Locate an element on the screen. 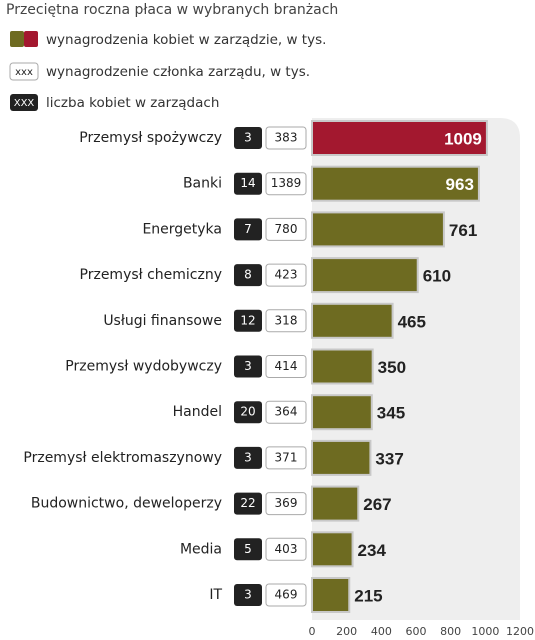 The image size is (535, 640). category-label: Energetyka is located at coordinates (182, 229).